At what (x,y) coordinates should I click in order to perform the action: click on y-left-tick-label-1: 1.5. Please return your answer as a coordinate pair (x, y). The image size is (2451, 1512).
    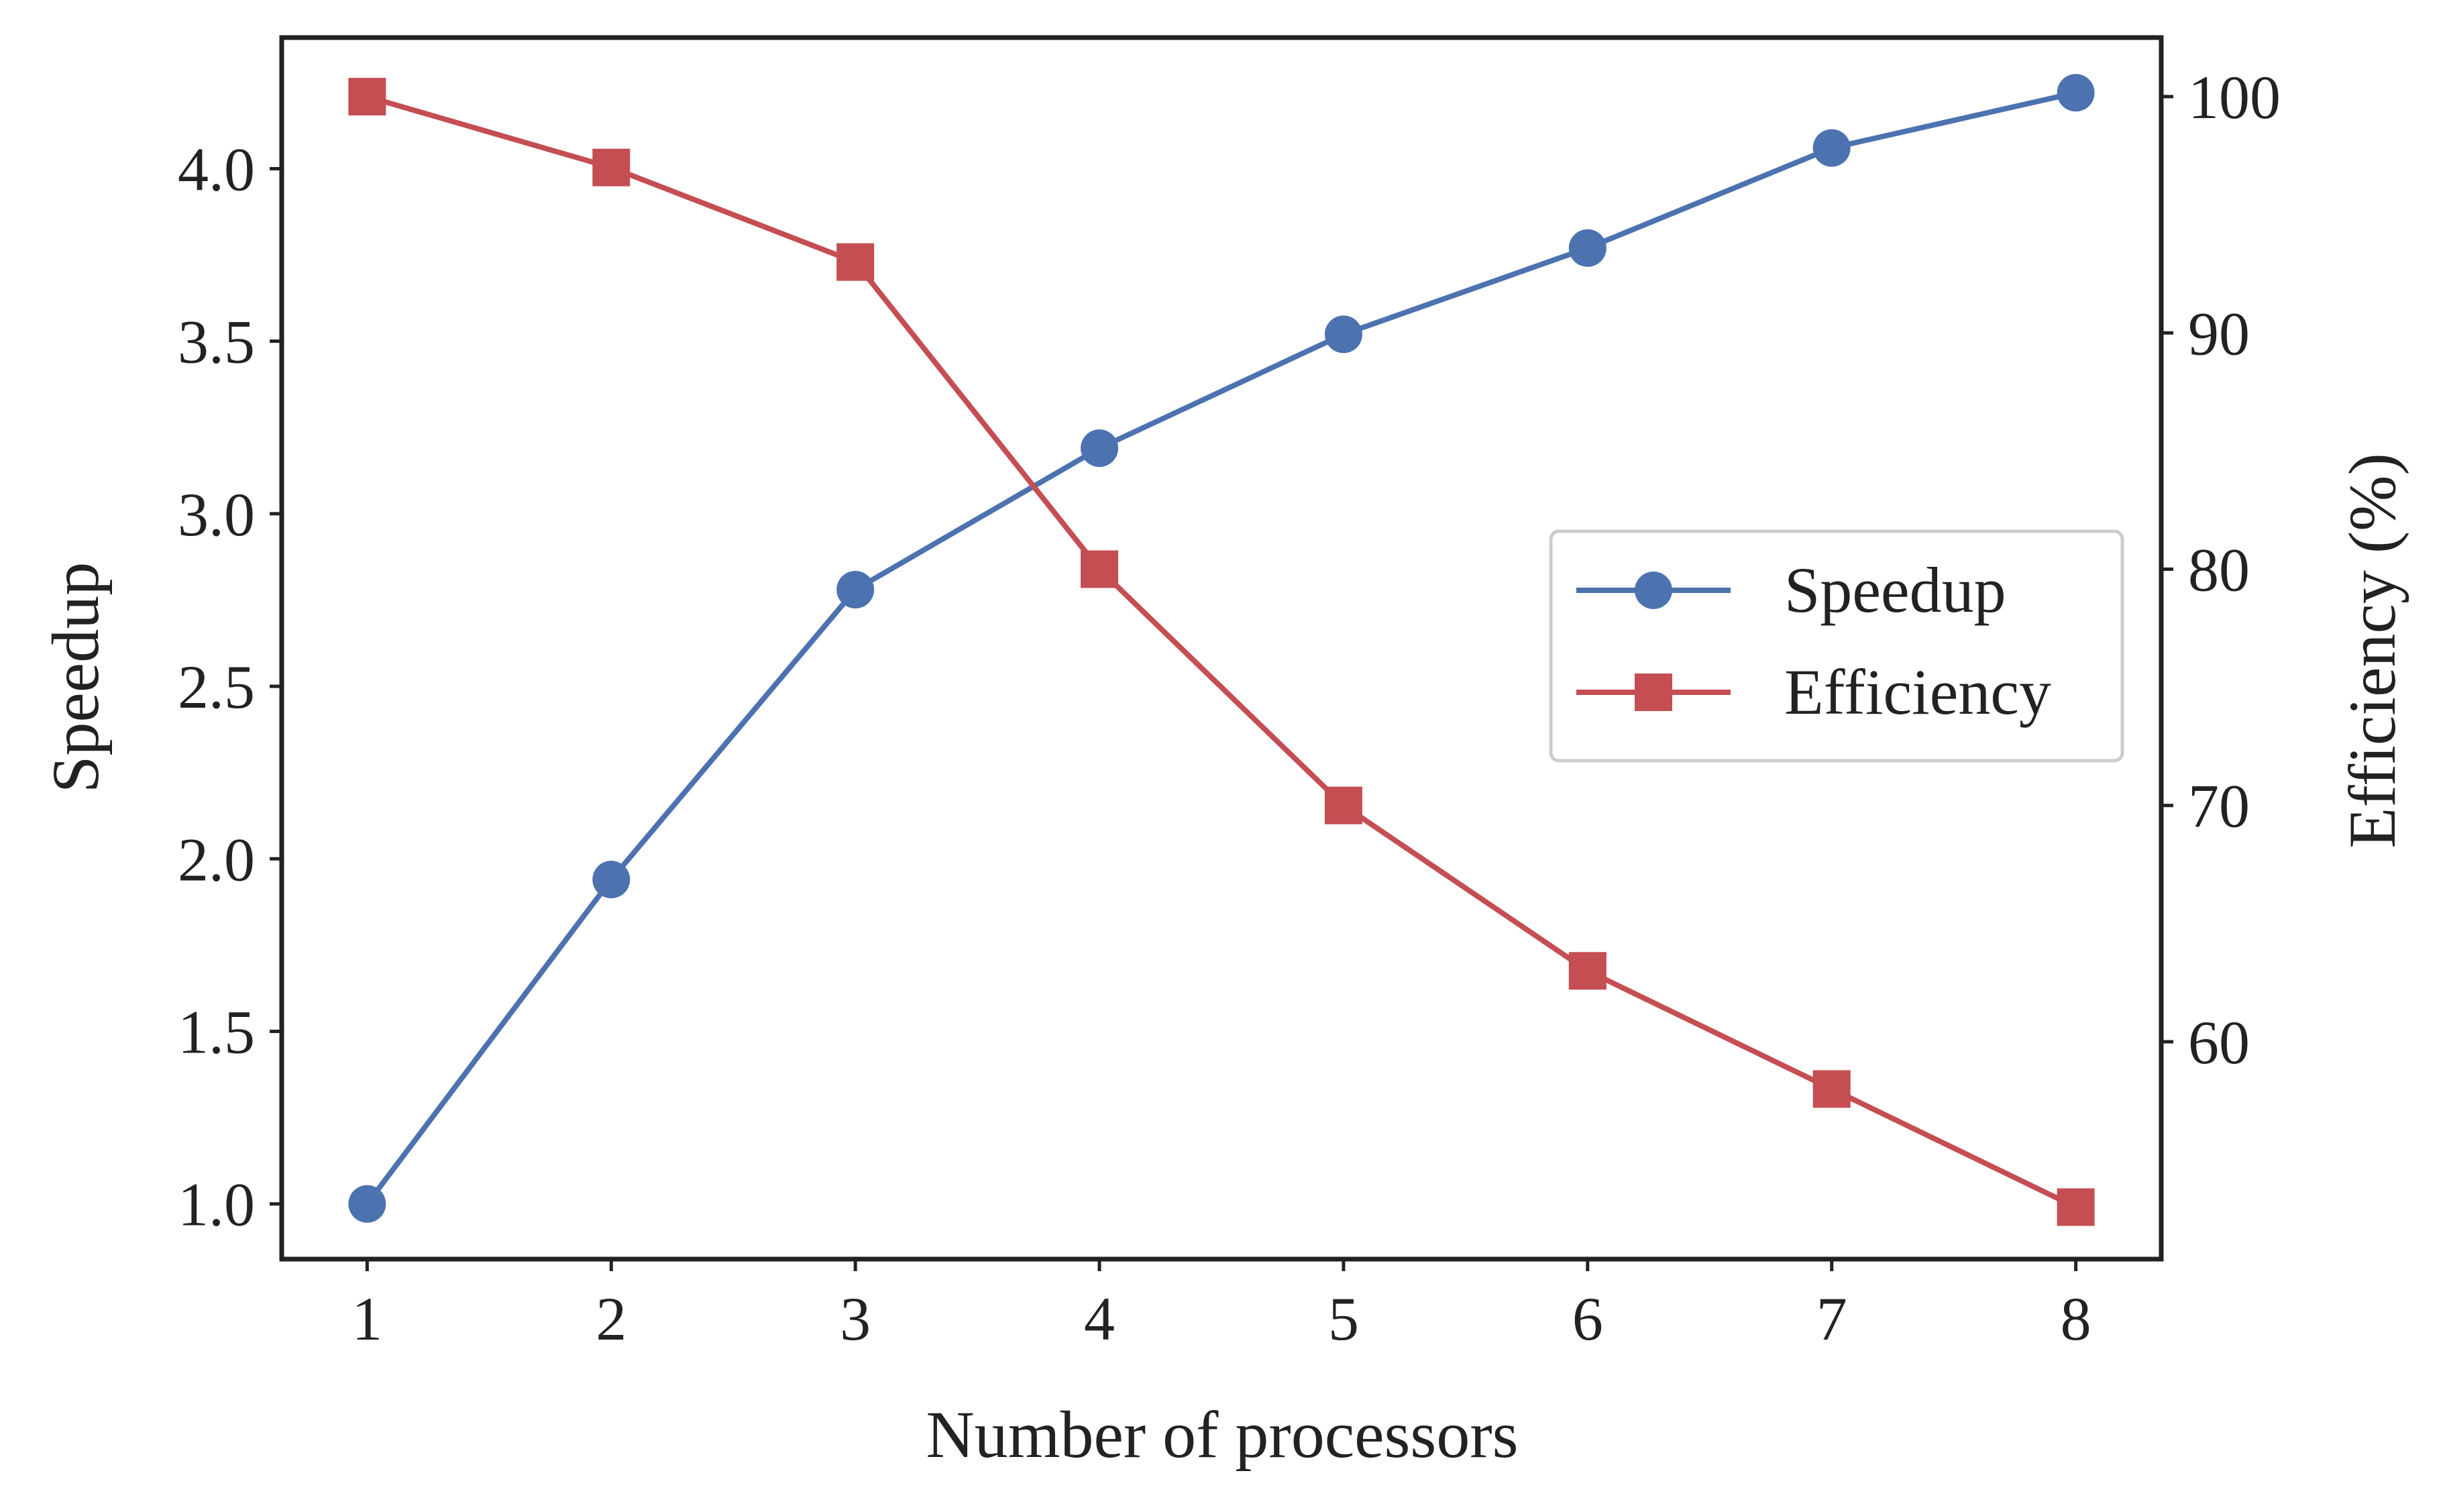
    Looking at the image, I should click on (216, 1031).